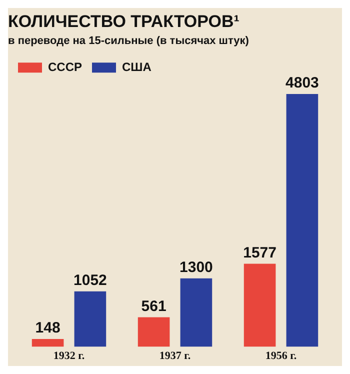 This screenshot has width=350, height=374. I want to click on legend-label: США, so click(137, 67).